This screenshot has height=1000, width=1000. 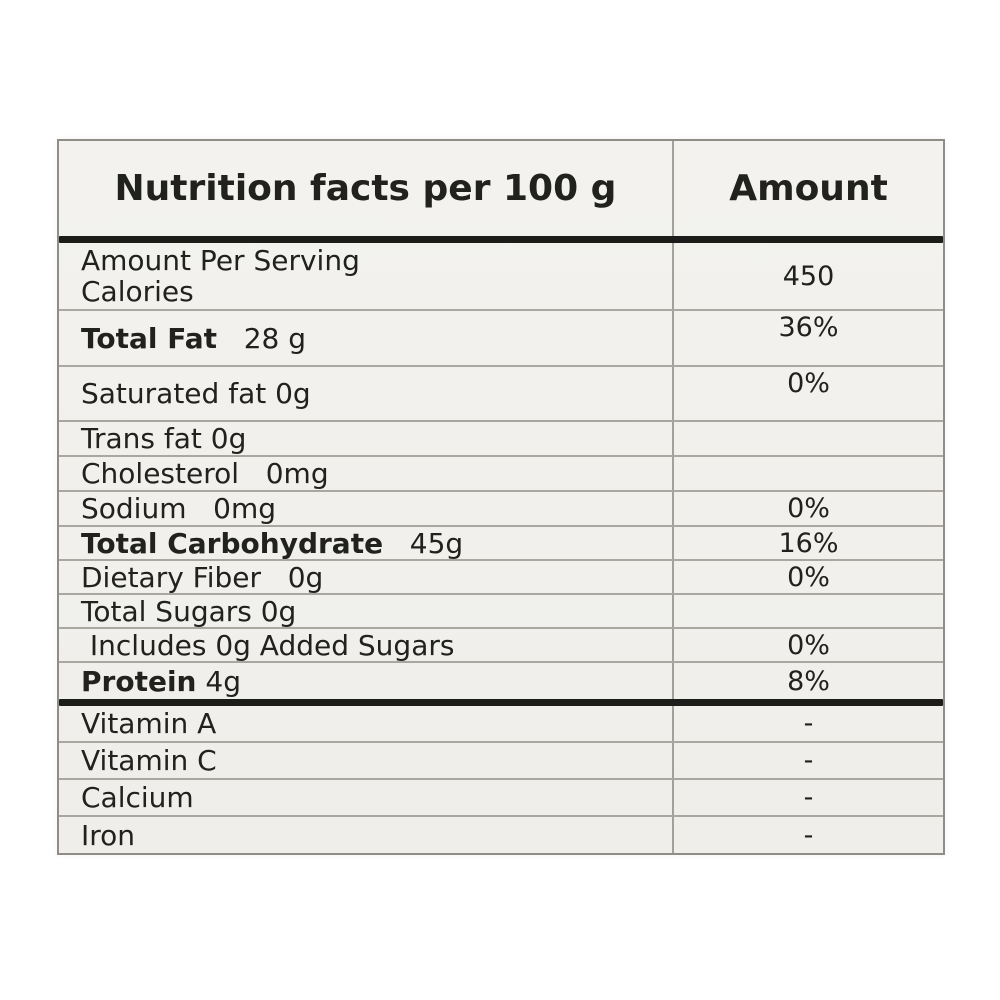 I want to click on saturated-fat-label: Saturated fat 0g, so click(x=196, y=393).